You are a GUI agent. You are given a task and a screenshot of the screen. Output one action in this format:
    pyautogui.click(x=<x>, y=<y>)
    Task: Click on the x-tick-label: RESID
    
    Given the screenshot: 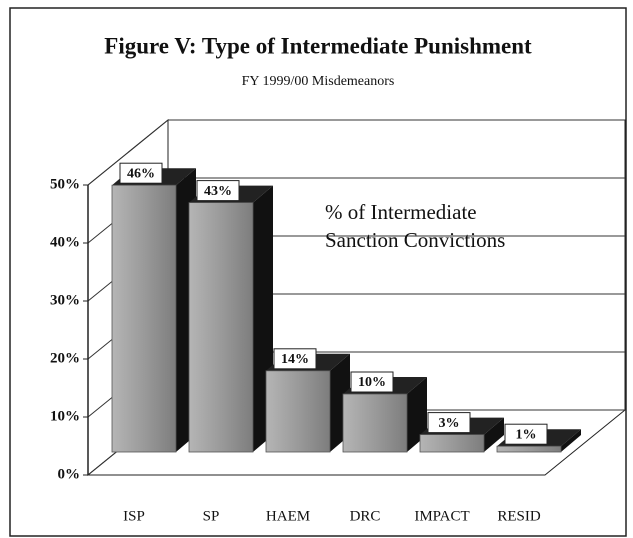 What is the action you would take?
    pyautogui.click(x=519, y=516)
    